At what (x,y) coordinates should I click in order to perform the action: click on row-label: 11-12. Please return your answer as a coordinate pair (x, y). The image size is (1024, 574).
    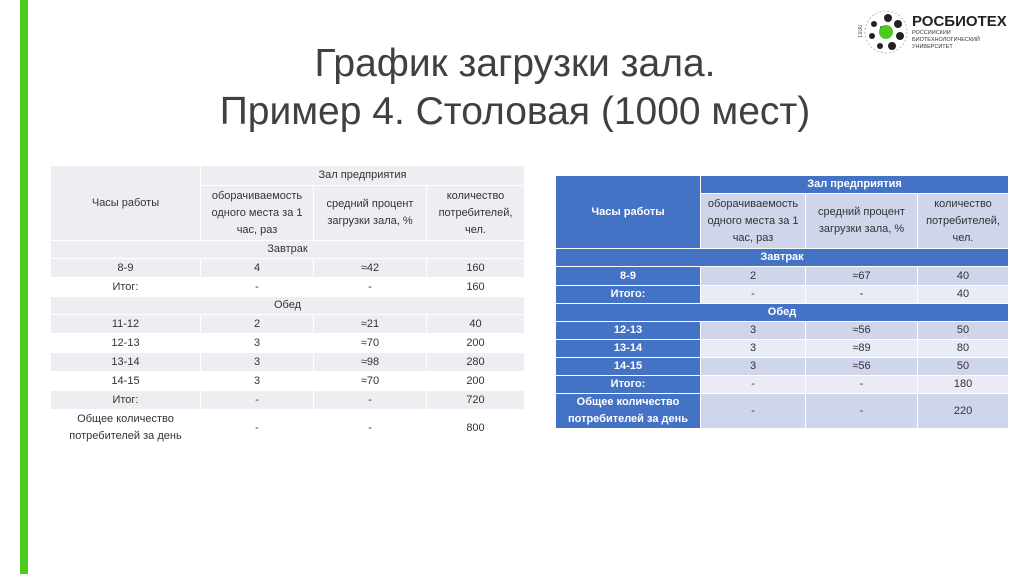
    Looking at the image, I should click on (125, 324).